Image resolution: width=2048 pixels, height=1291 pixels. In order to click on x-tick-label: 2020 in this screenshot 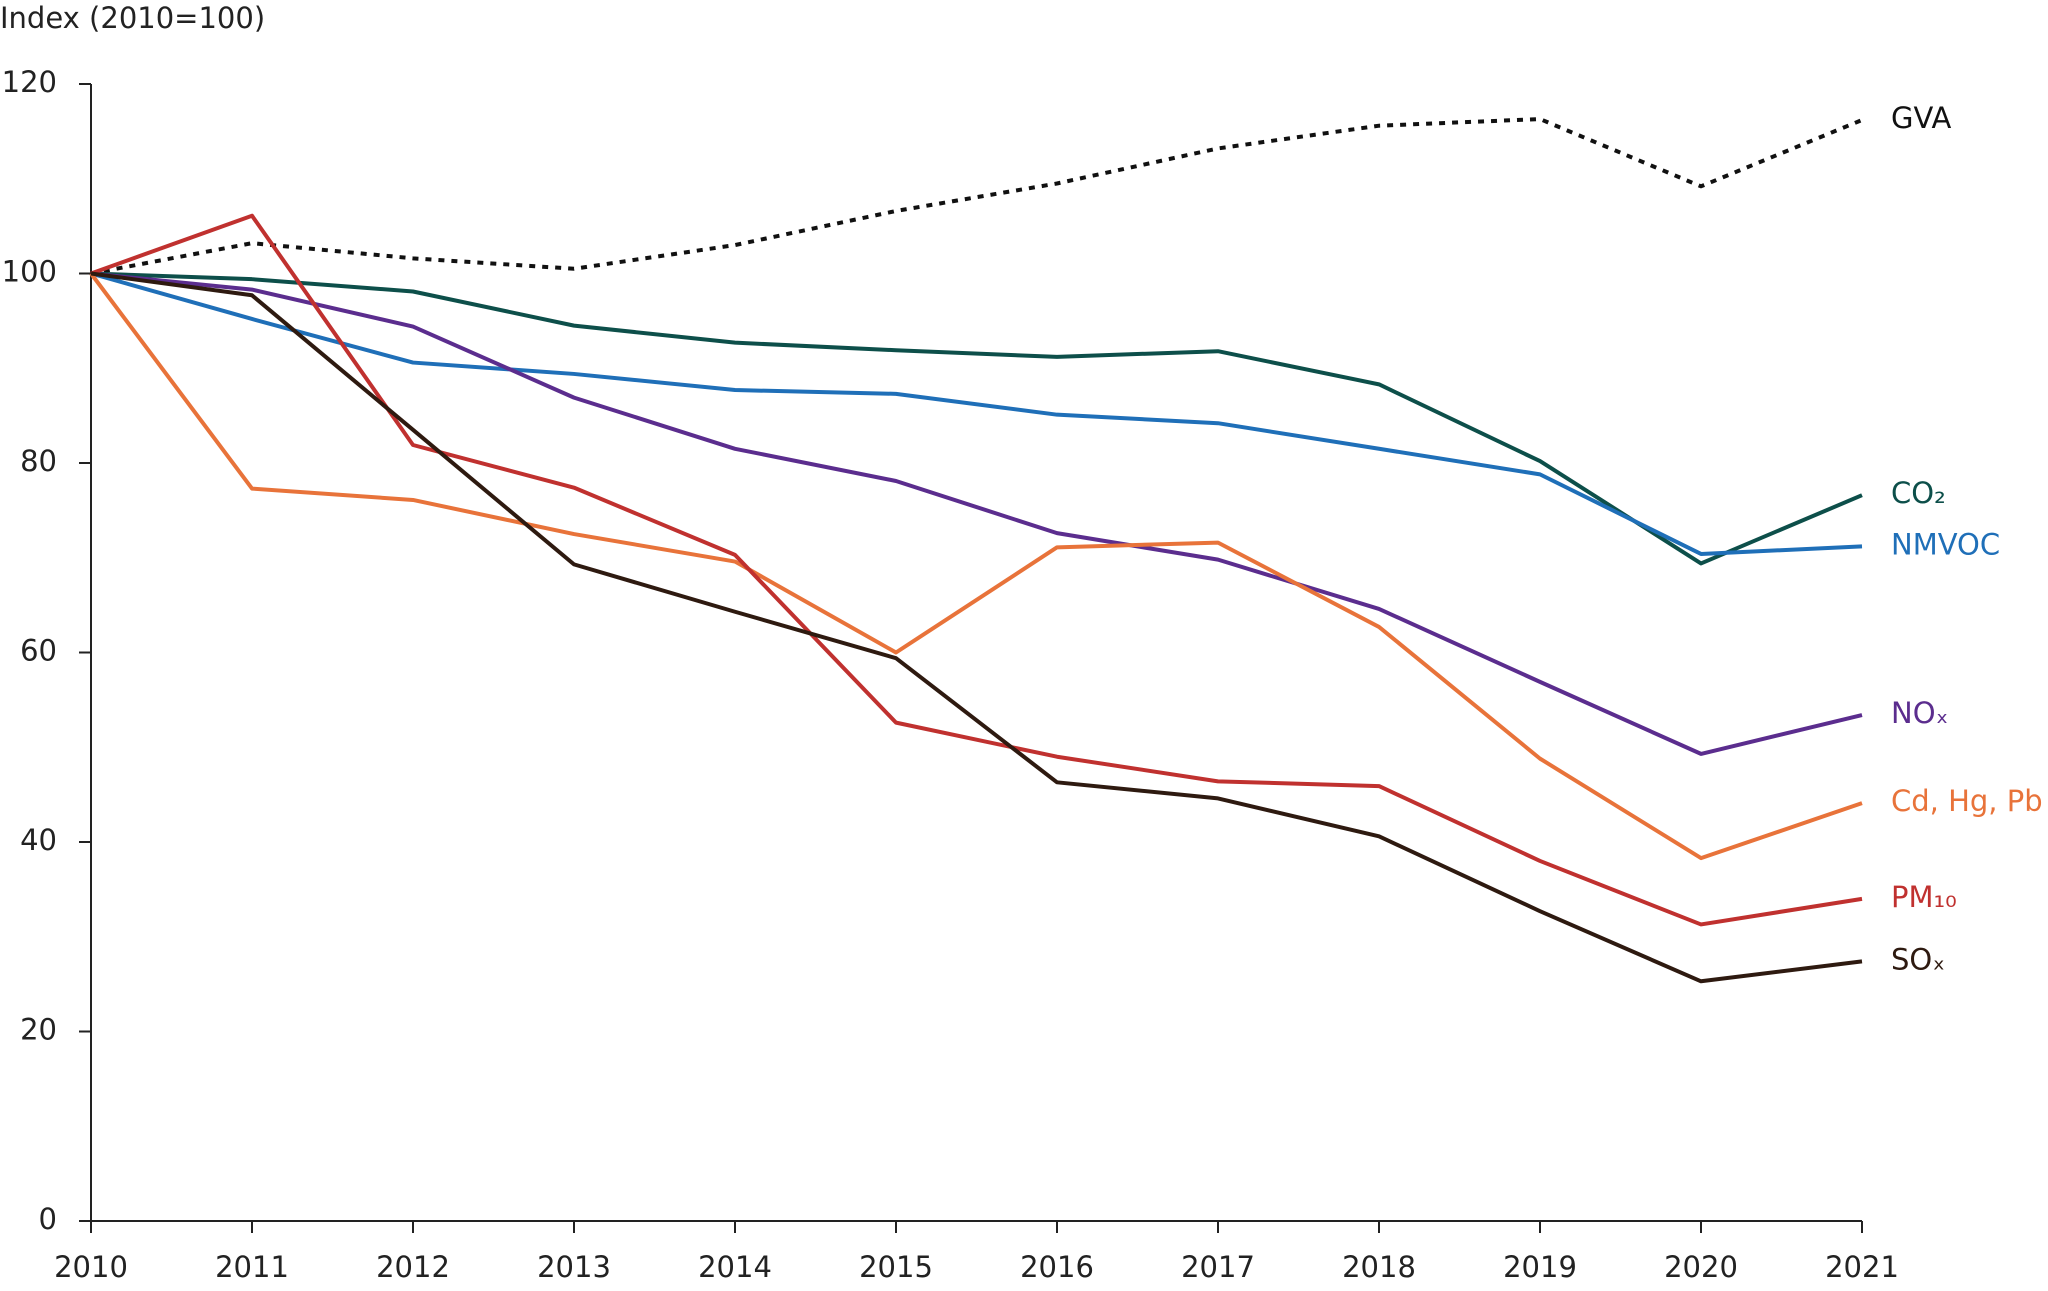, I will do `click(1701, 1267)`.